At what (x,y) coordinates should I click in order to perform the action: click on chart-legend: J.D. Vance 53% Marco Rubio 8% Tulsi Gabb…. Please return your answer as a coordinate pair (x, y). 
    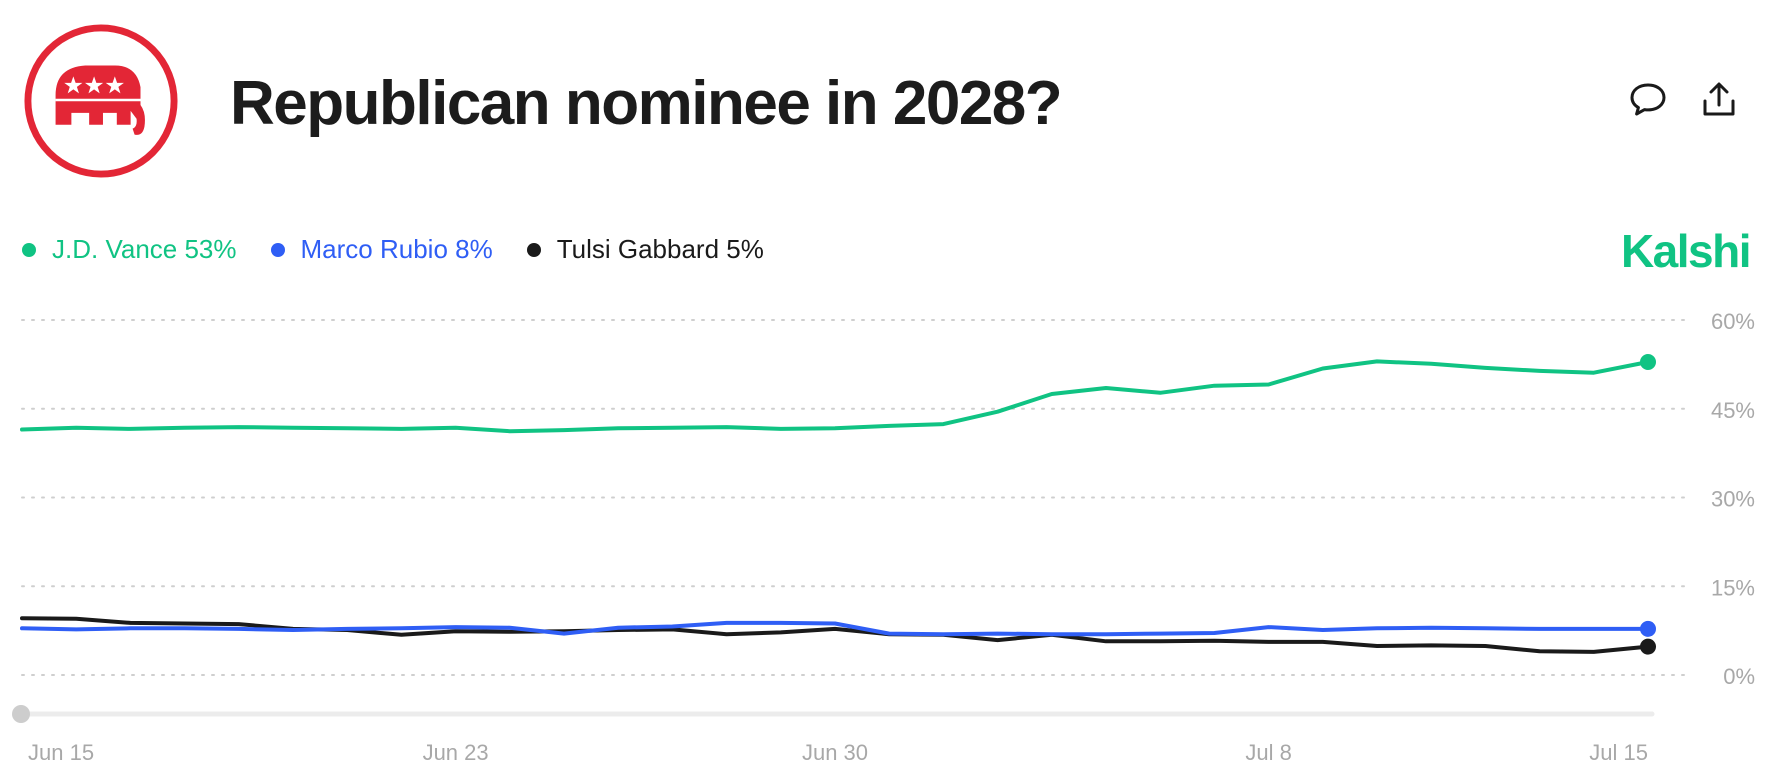
    Looking at the image, I should click on (393, 249).